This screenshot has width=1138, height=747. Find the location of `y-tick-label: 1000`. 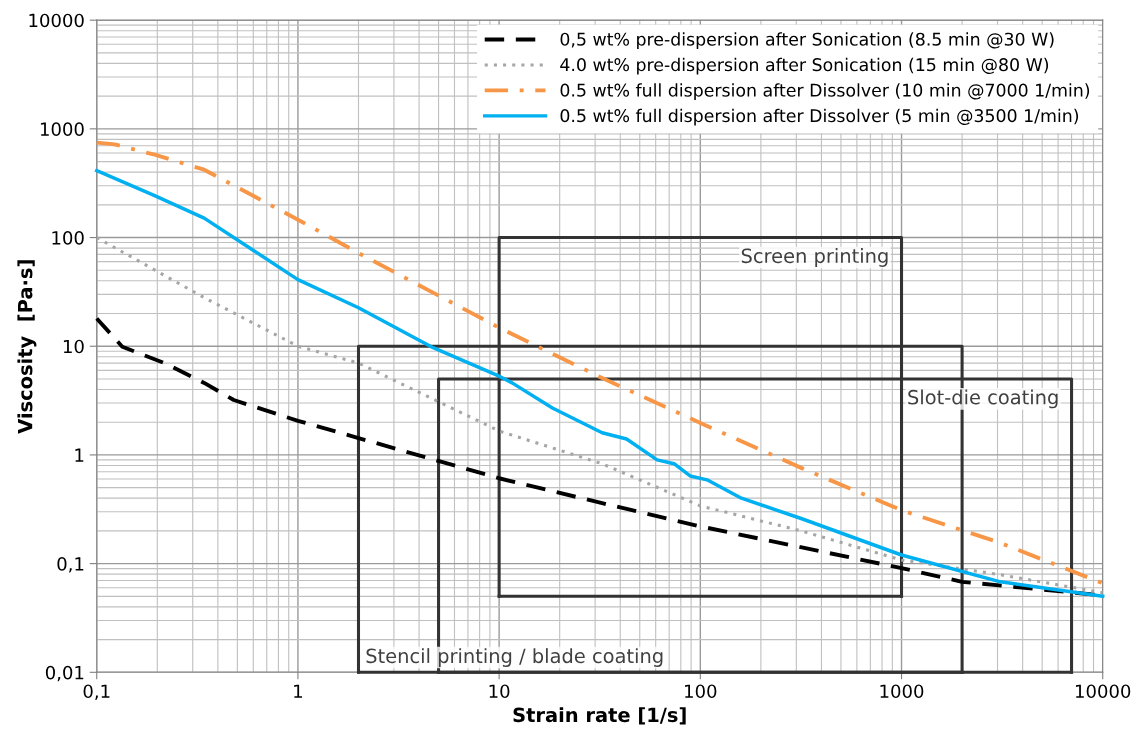

y-tick-label: 1000 is located at coordinates (62, 129).